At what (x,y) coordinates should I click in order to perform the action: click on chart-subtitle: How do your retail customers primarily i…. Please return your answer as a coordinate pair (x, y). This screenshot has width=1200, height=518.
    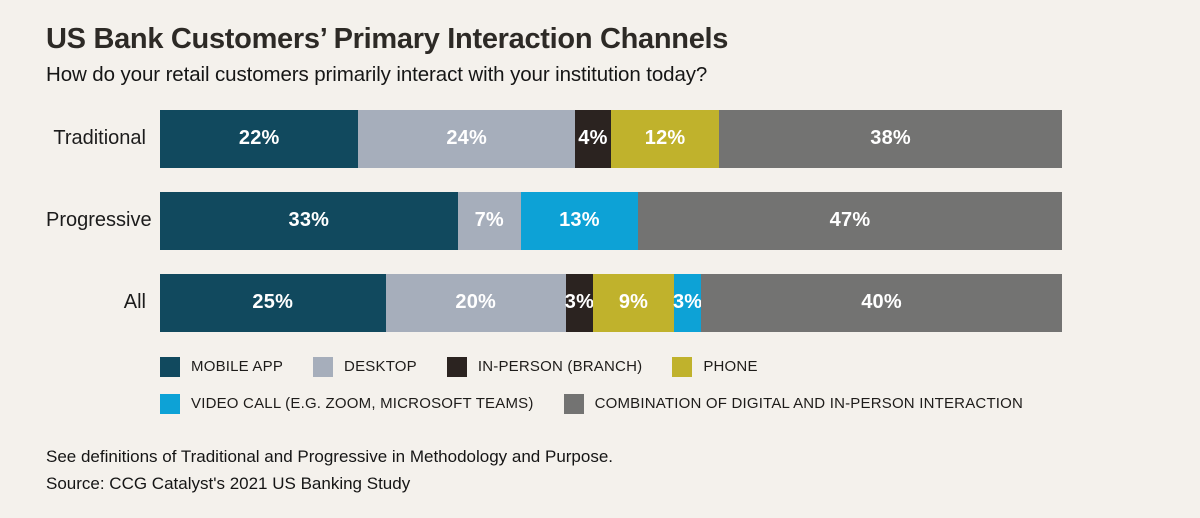
    Looking at the image, I should click on (377, 74).